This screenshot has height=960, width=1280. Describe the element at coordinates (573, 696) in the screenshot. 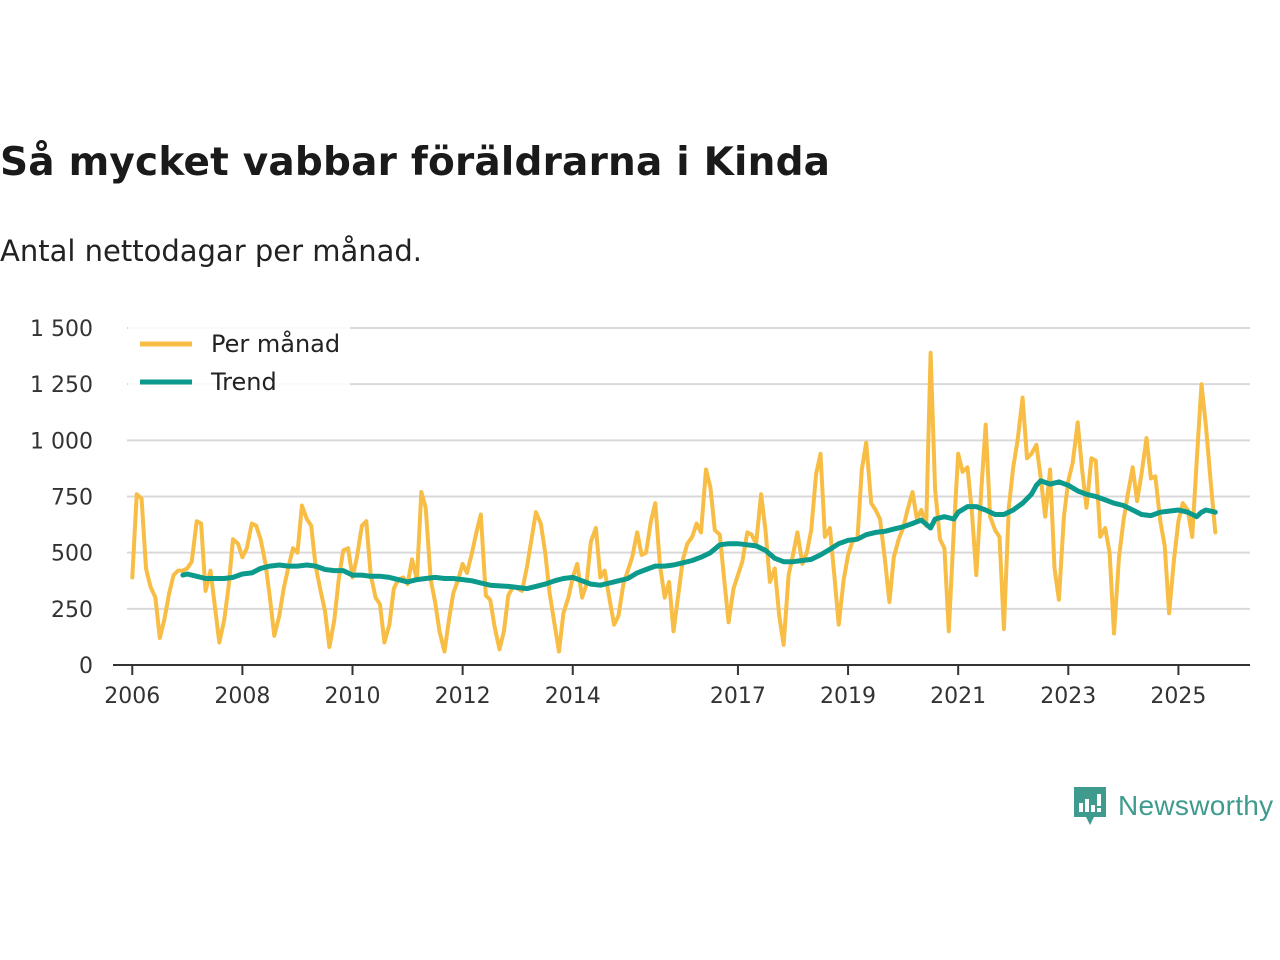

I see `x-tick-label: 2014` at that location.